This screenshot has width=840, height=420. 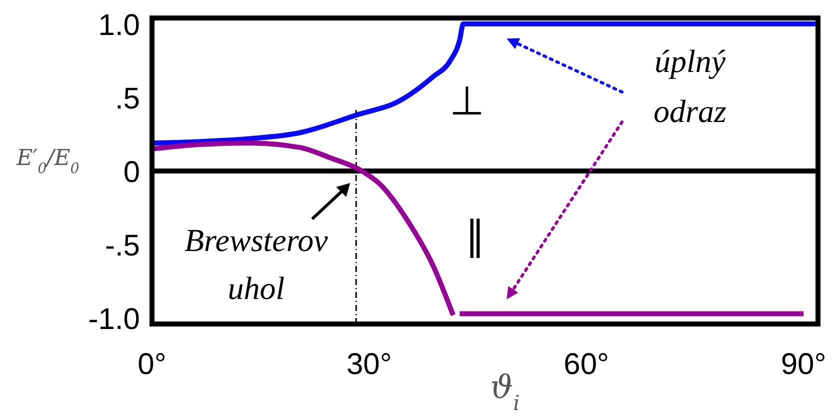 What do you see at coordinates (690, 86) in the screenshot?
I see `annotation: úplný odraz` at bounding box center [690, 86].